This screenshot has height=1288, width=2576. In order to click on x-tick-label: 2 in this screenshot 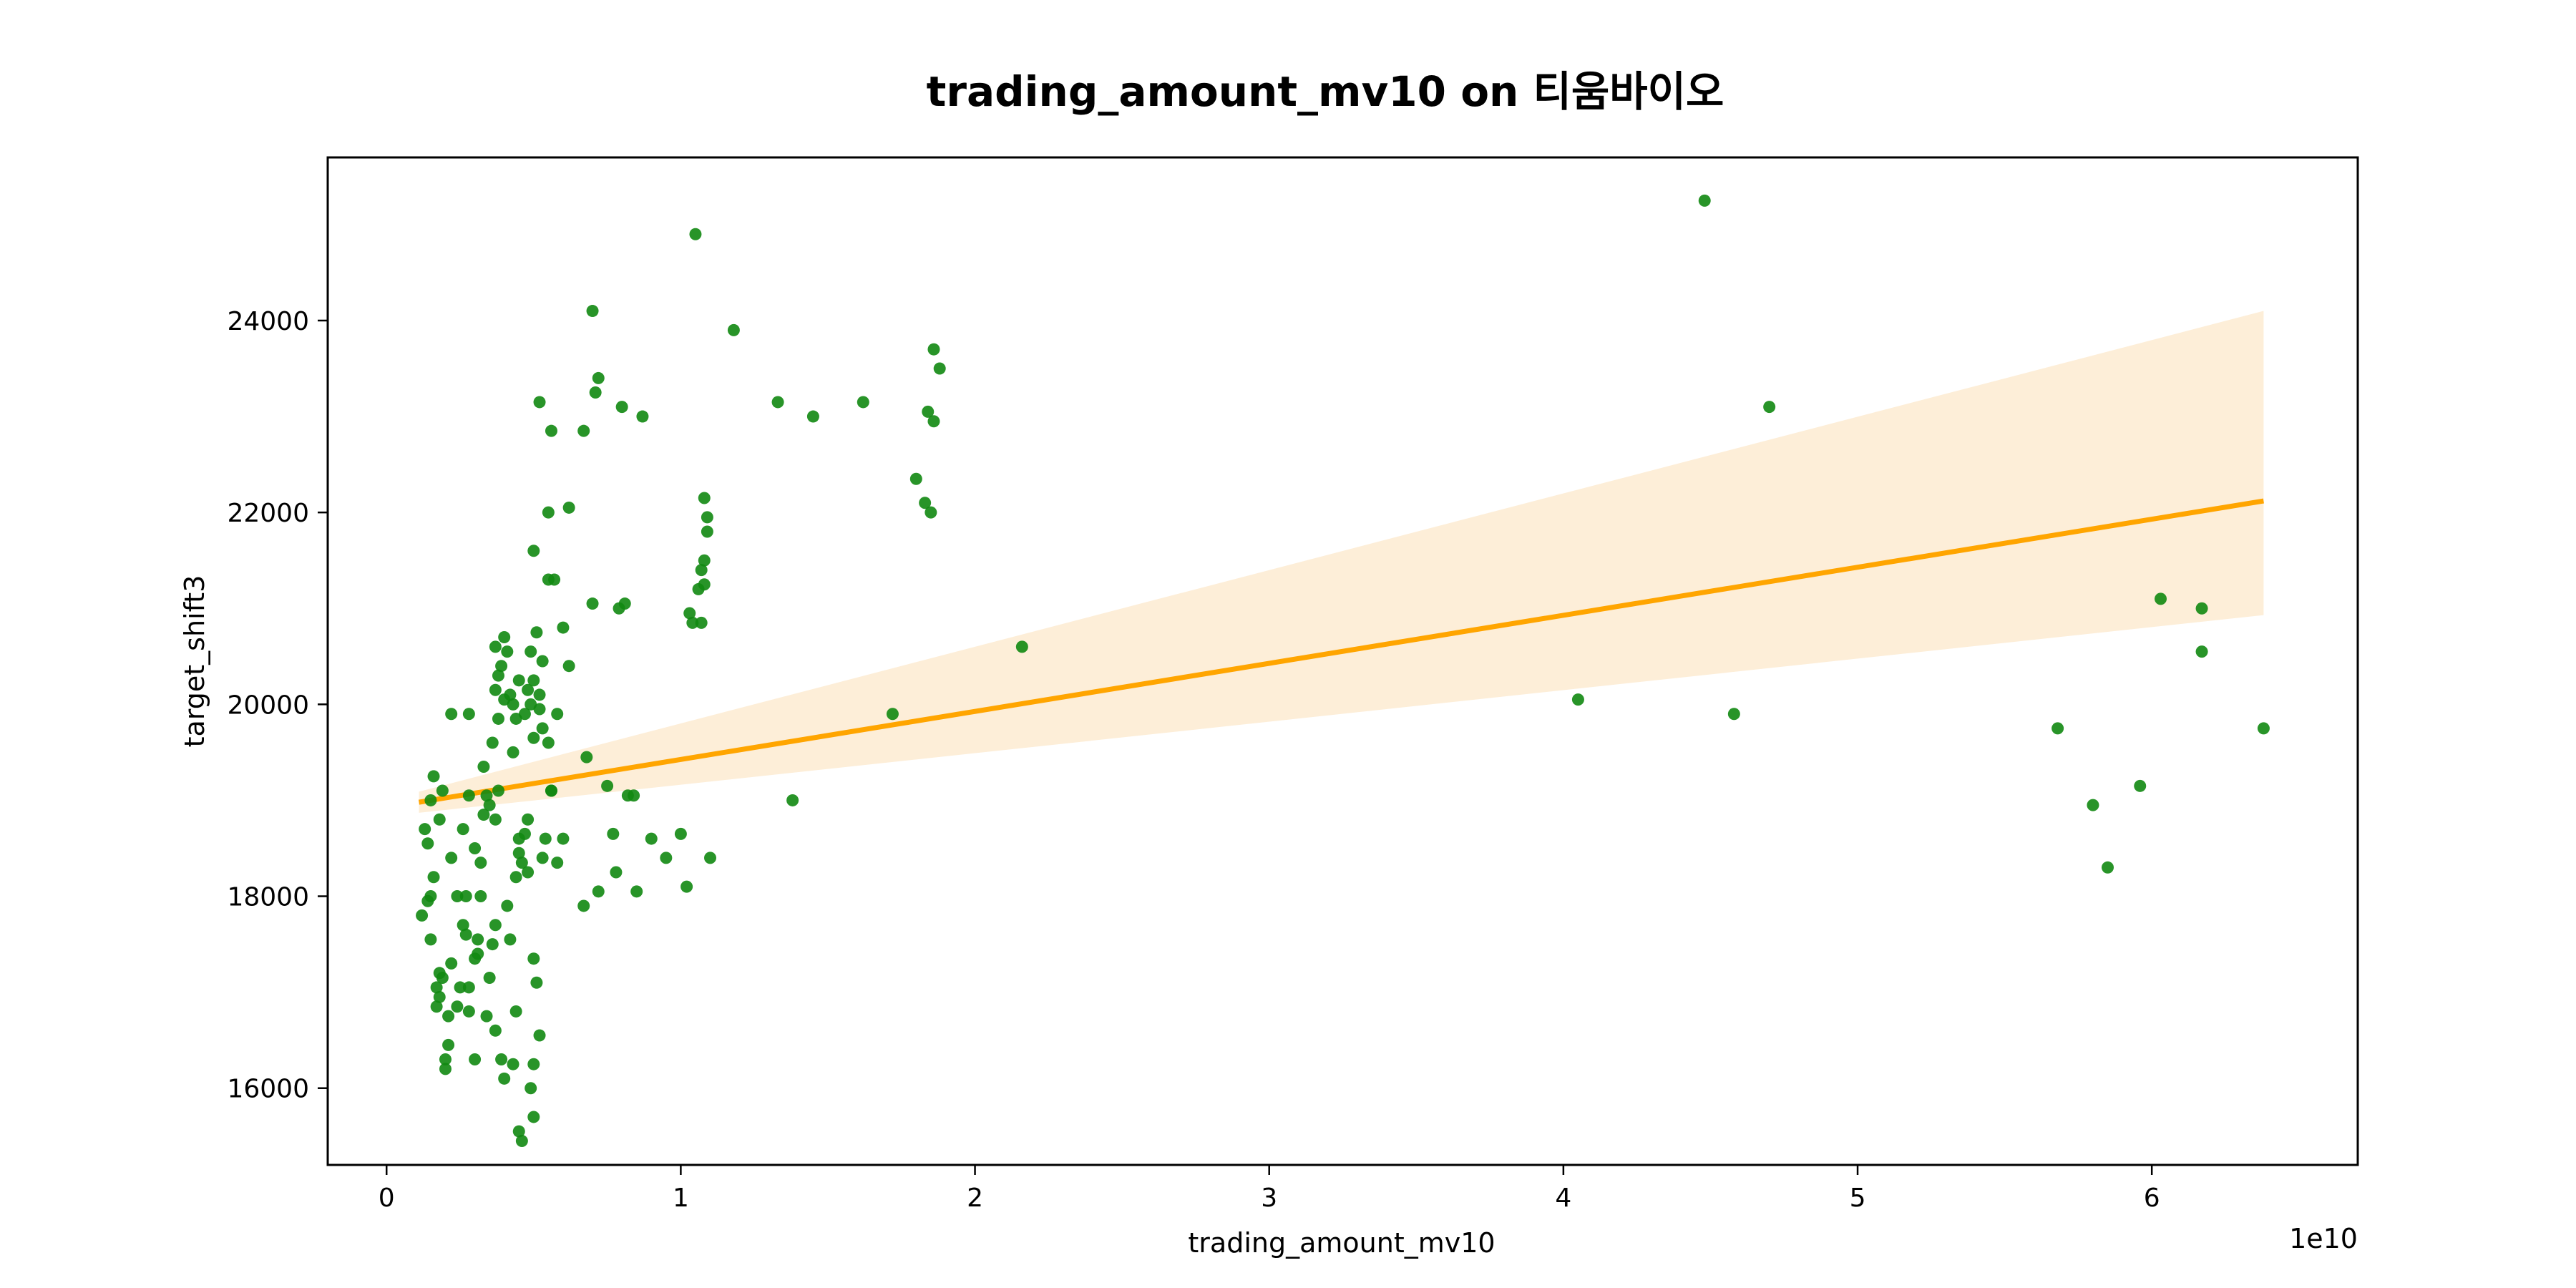, I will do `click(975, 1198)`.